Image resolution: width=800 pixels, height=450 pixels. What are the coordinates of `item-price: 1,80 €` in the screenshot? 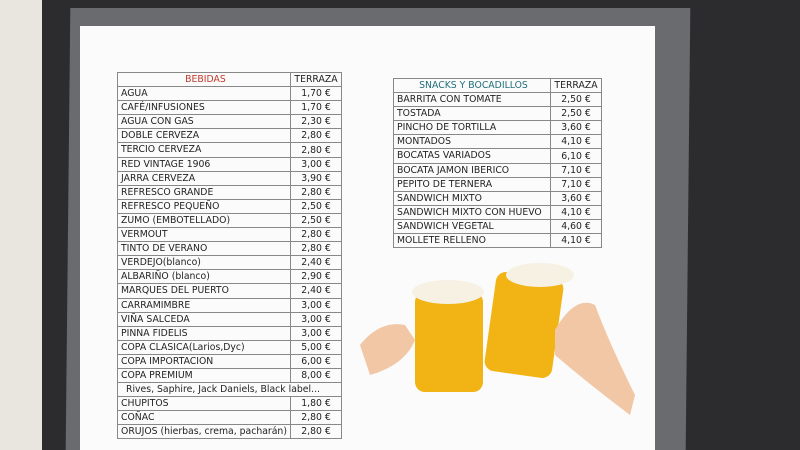 It's located at (316, 404).